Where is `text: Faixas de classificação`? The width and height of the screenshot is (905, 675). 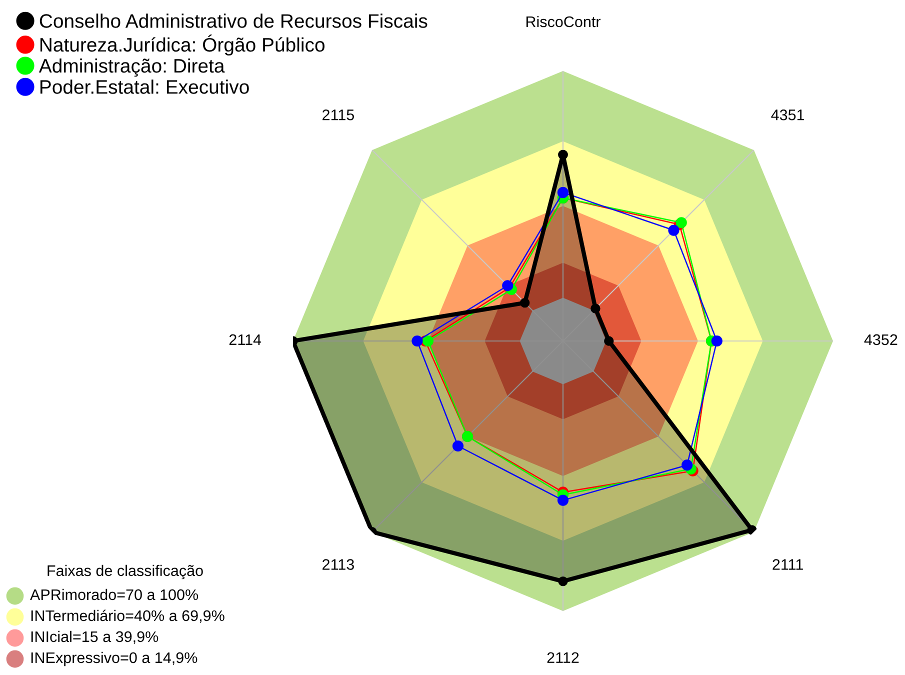
text: Faixas de classificação is located at coordinates (125, 572).